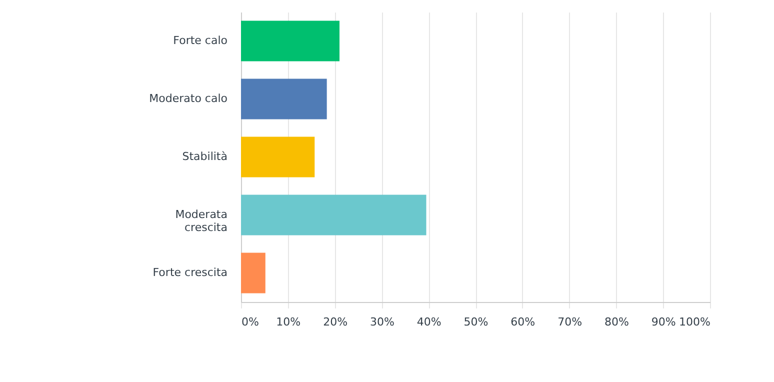 This screenshot has width=774, height=382. Describe the element at coordinates (205, 156) in the screenshot. I see `y-tick-label: Stabilità` at that location.